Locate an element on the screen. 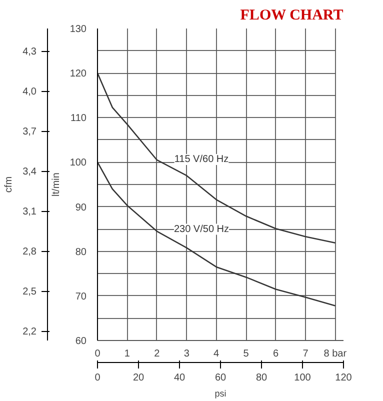 The image size is (383, 401). y2-tick-label: 4,3 is located at coordinates (29, 52).